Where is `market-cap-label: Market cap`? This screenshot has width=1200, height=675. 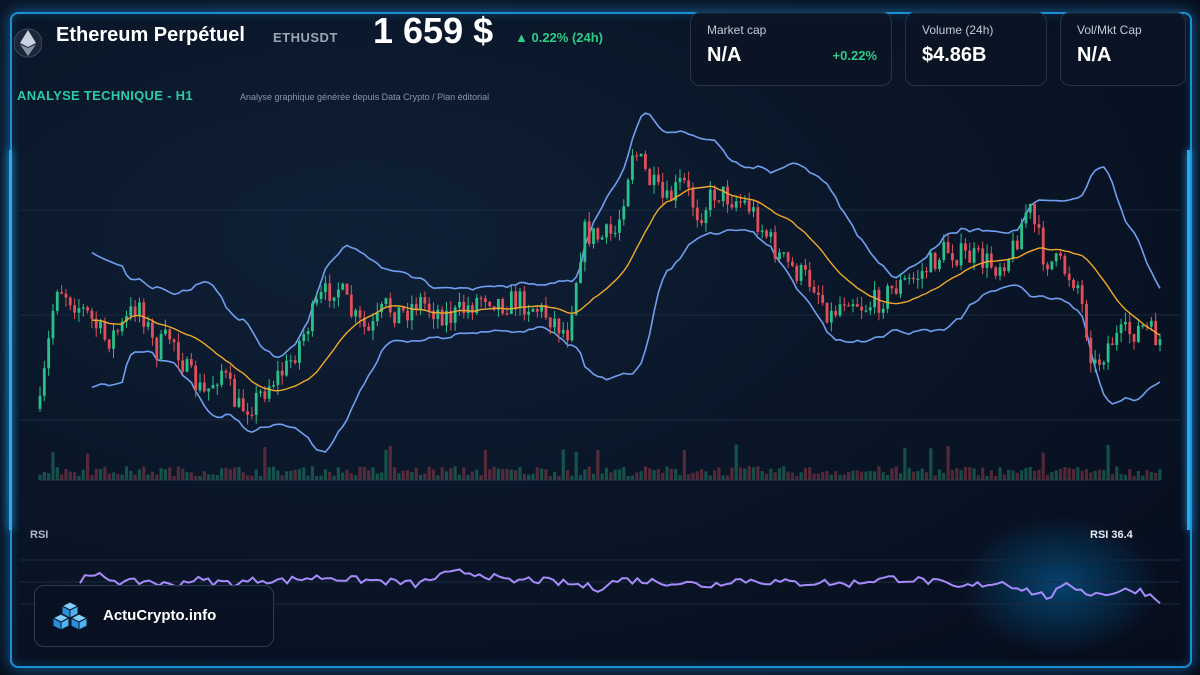 market-cap-label: Market cap is located at coordinates (737, 30).